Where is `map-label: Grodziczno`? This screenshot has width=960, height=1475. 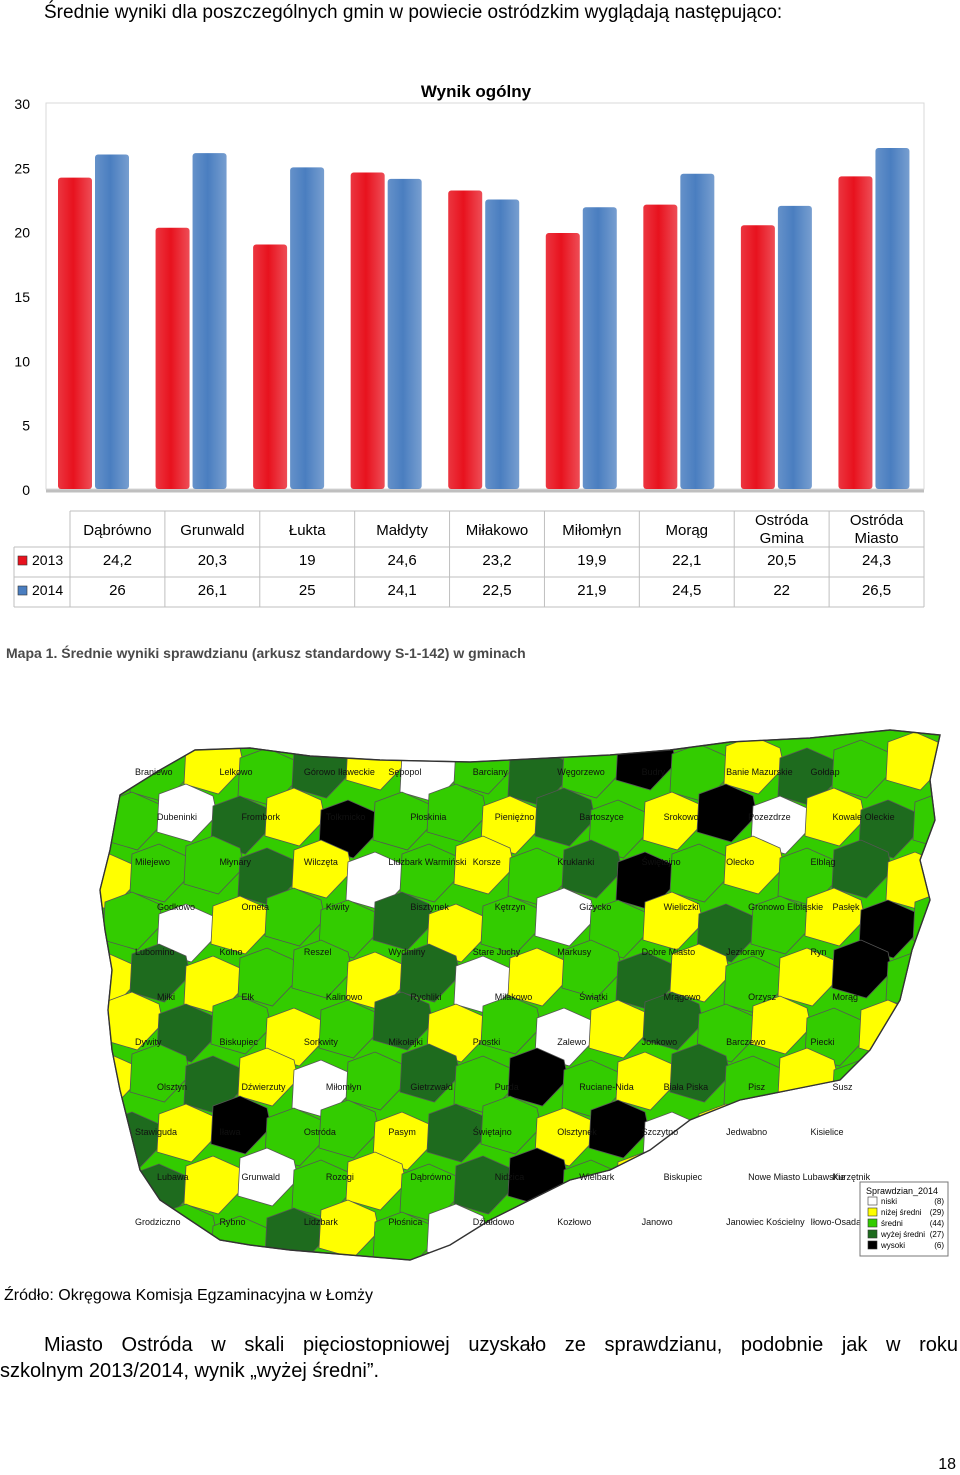 map-label: Grodziczno is located at coordinates (158, 1222).